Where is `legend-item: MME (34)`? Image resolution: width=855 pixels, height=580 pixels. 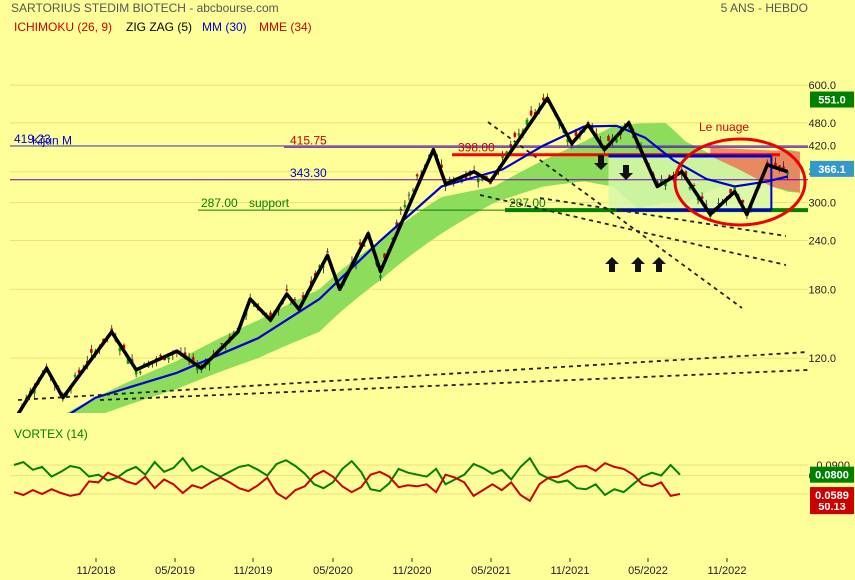 legend-item: MME (34) is located at coordinates (285, 27).